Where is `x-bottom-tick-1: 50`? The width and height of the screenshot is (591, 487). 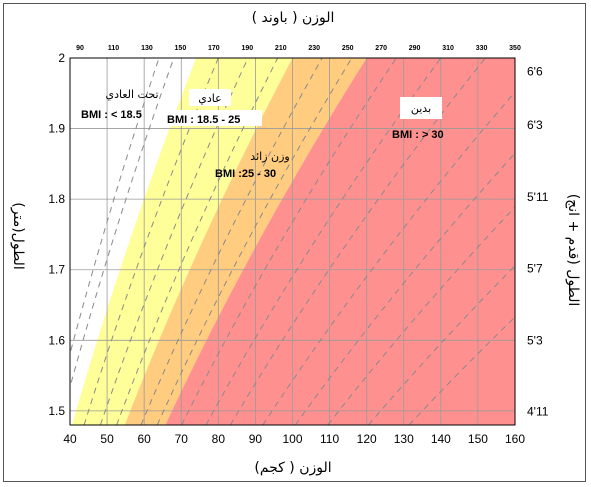 x-bottom-tick-1: 50 is located at coordinates (107, 439).